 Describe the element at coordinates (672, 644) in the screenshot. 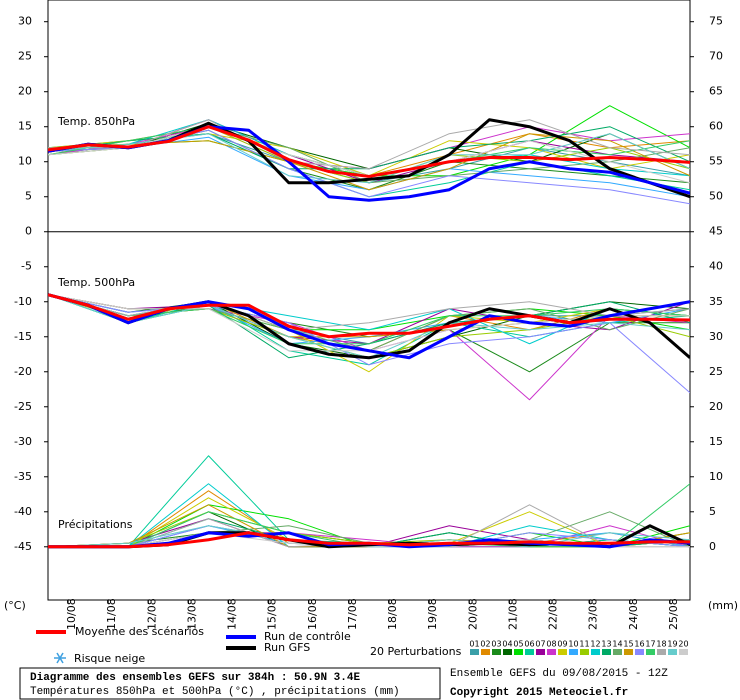

I see `perturbation-number: 19` at that location.